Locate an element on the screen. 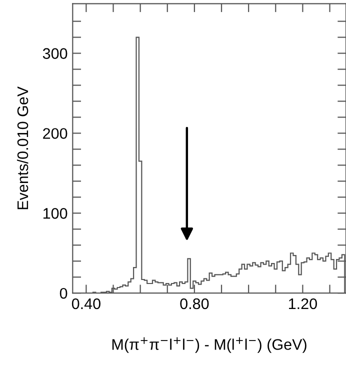 The image size is (346, 371). y-tick-label: 100 is located at coordinates (55, 213).